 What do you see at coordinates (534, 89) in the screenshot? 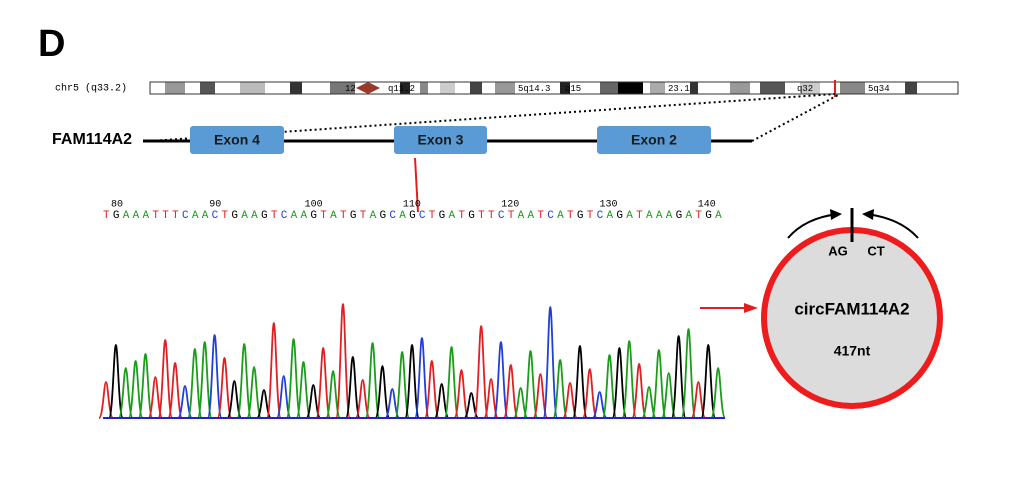
I see `band-label: 5q14.3` at bounding box center [534, 89].